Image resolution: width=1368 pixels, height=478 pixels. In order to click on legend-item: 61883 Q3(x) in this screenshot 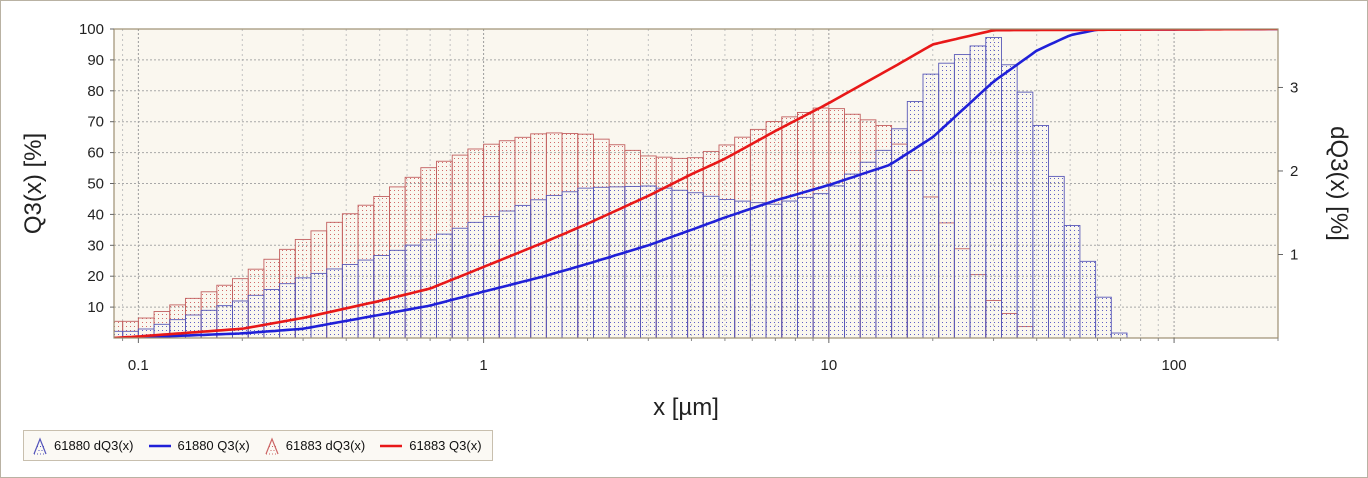, I will do `click(430, 445)`.